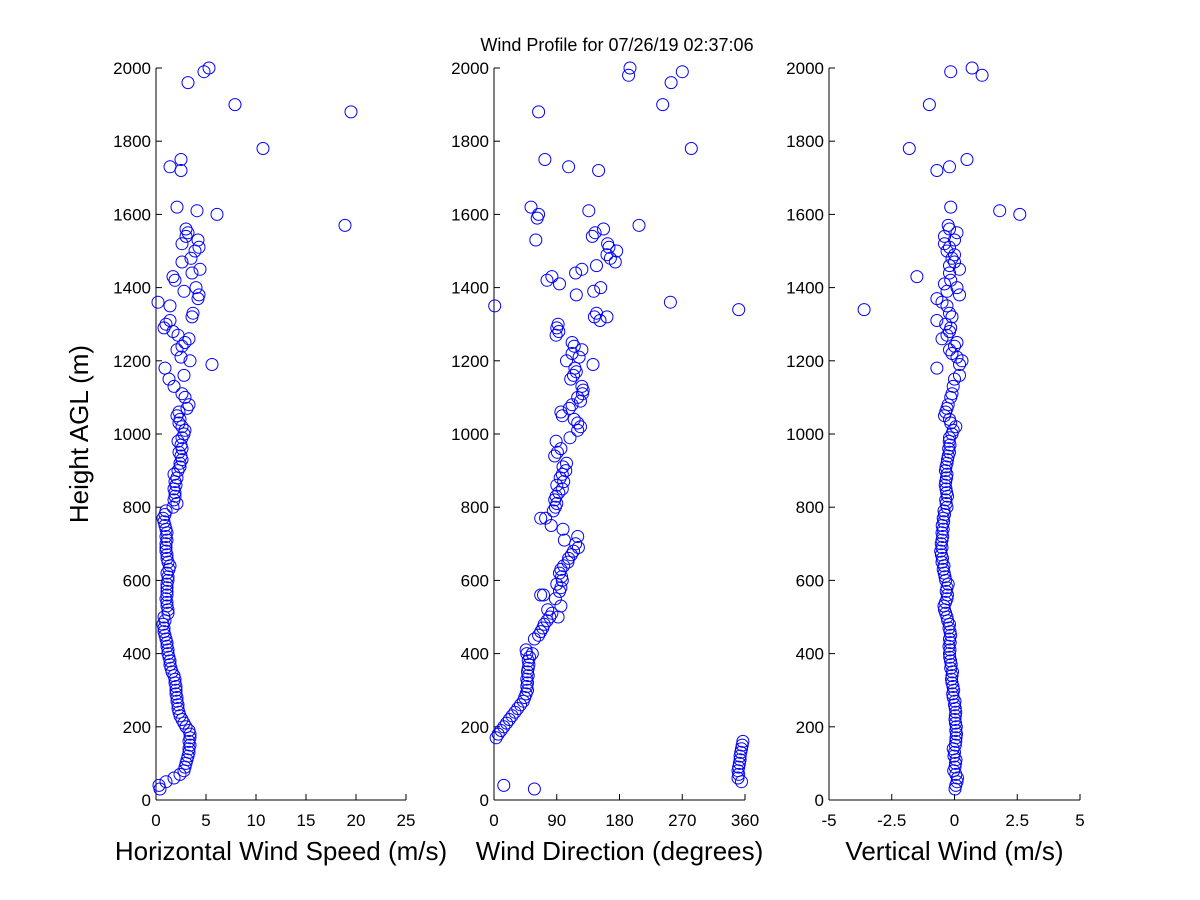 The height and width of the screenshot is (900, 1200). Describe the element at coordinates (406, 820) in the screenshot. I see `x-tick-label: 25` at that location.